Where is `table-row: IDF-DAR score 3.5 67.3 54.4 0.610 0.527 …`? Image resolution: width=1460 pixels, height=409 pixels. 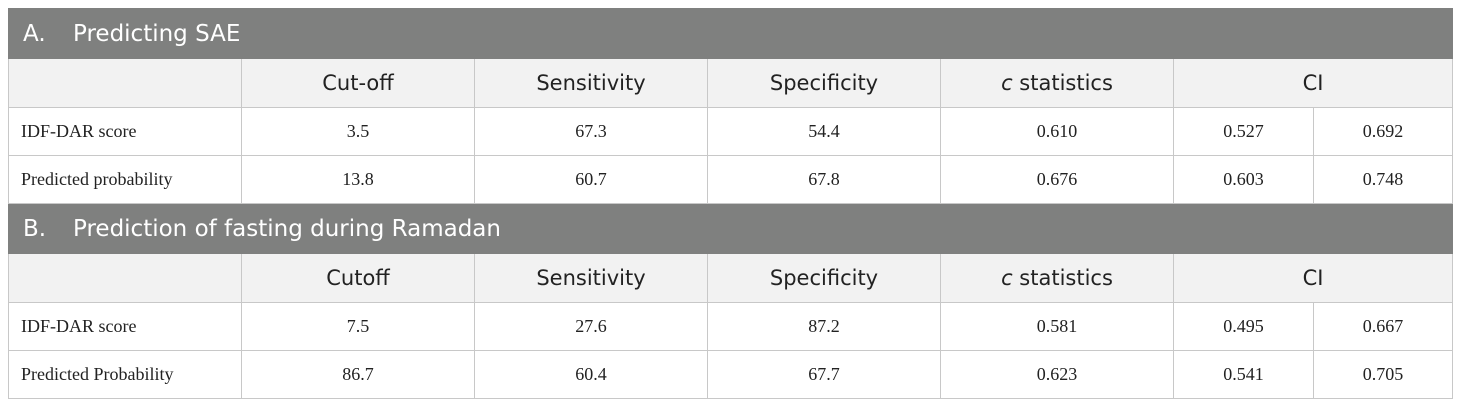
table-row: IDF-DAR score 3.5 67.3 54.4 0.610 0.527 … is located at coordinates (731, 131).